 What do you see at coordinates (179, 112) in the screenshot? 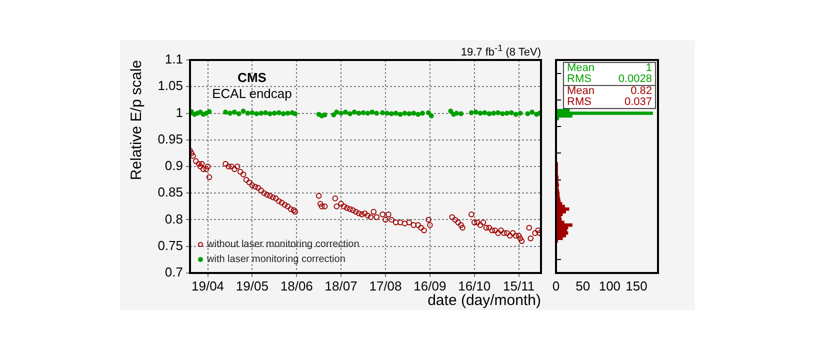
I see `y-tick-label: 1` at bounding box center [179, 112].